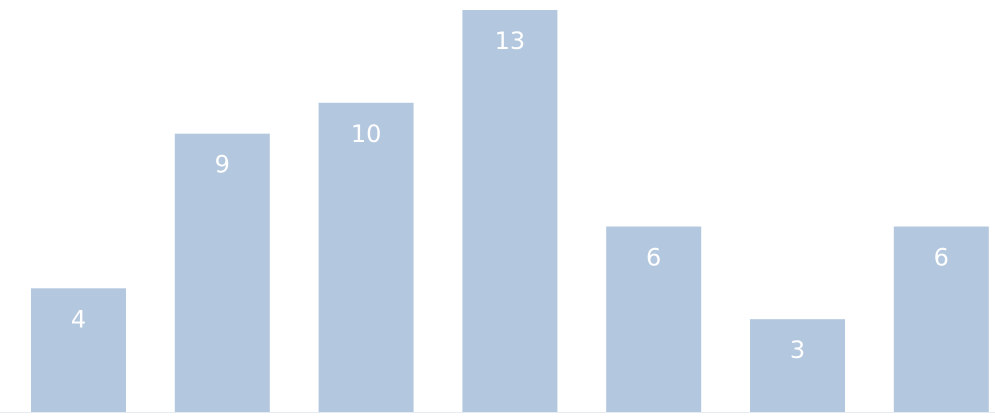 This screenshot has width=995, height=417. What do you see at coordinates (941, 258) in the screenshot?
I see `data-label-7: 6` at bounding box center [941, 258].